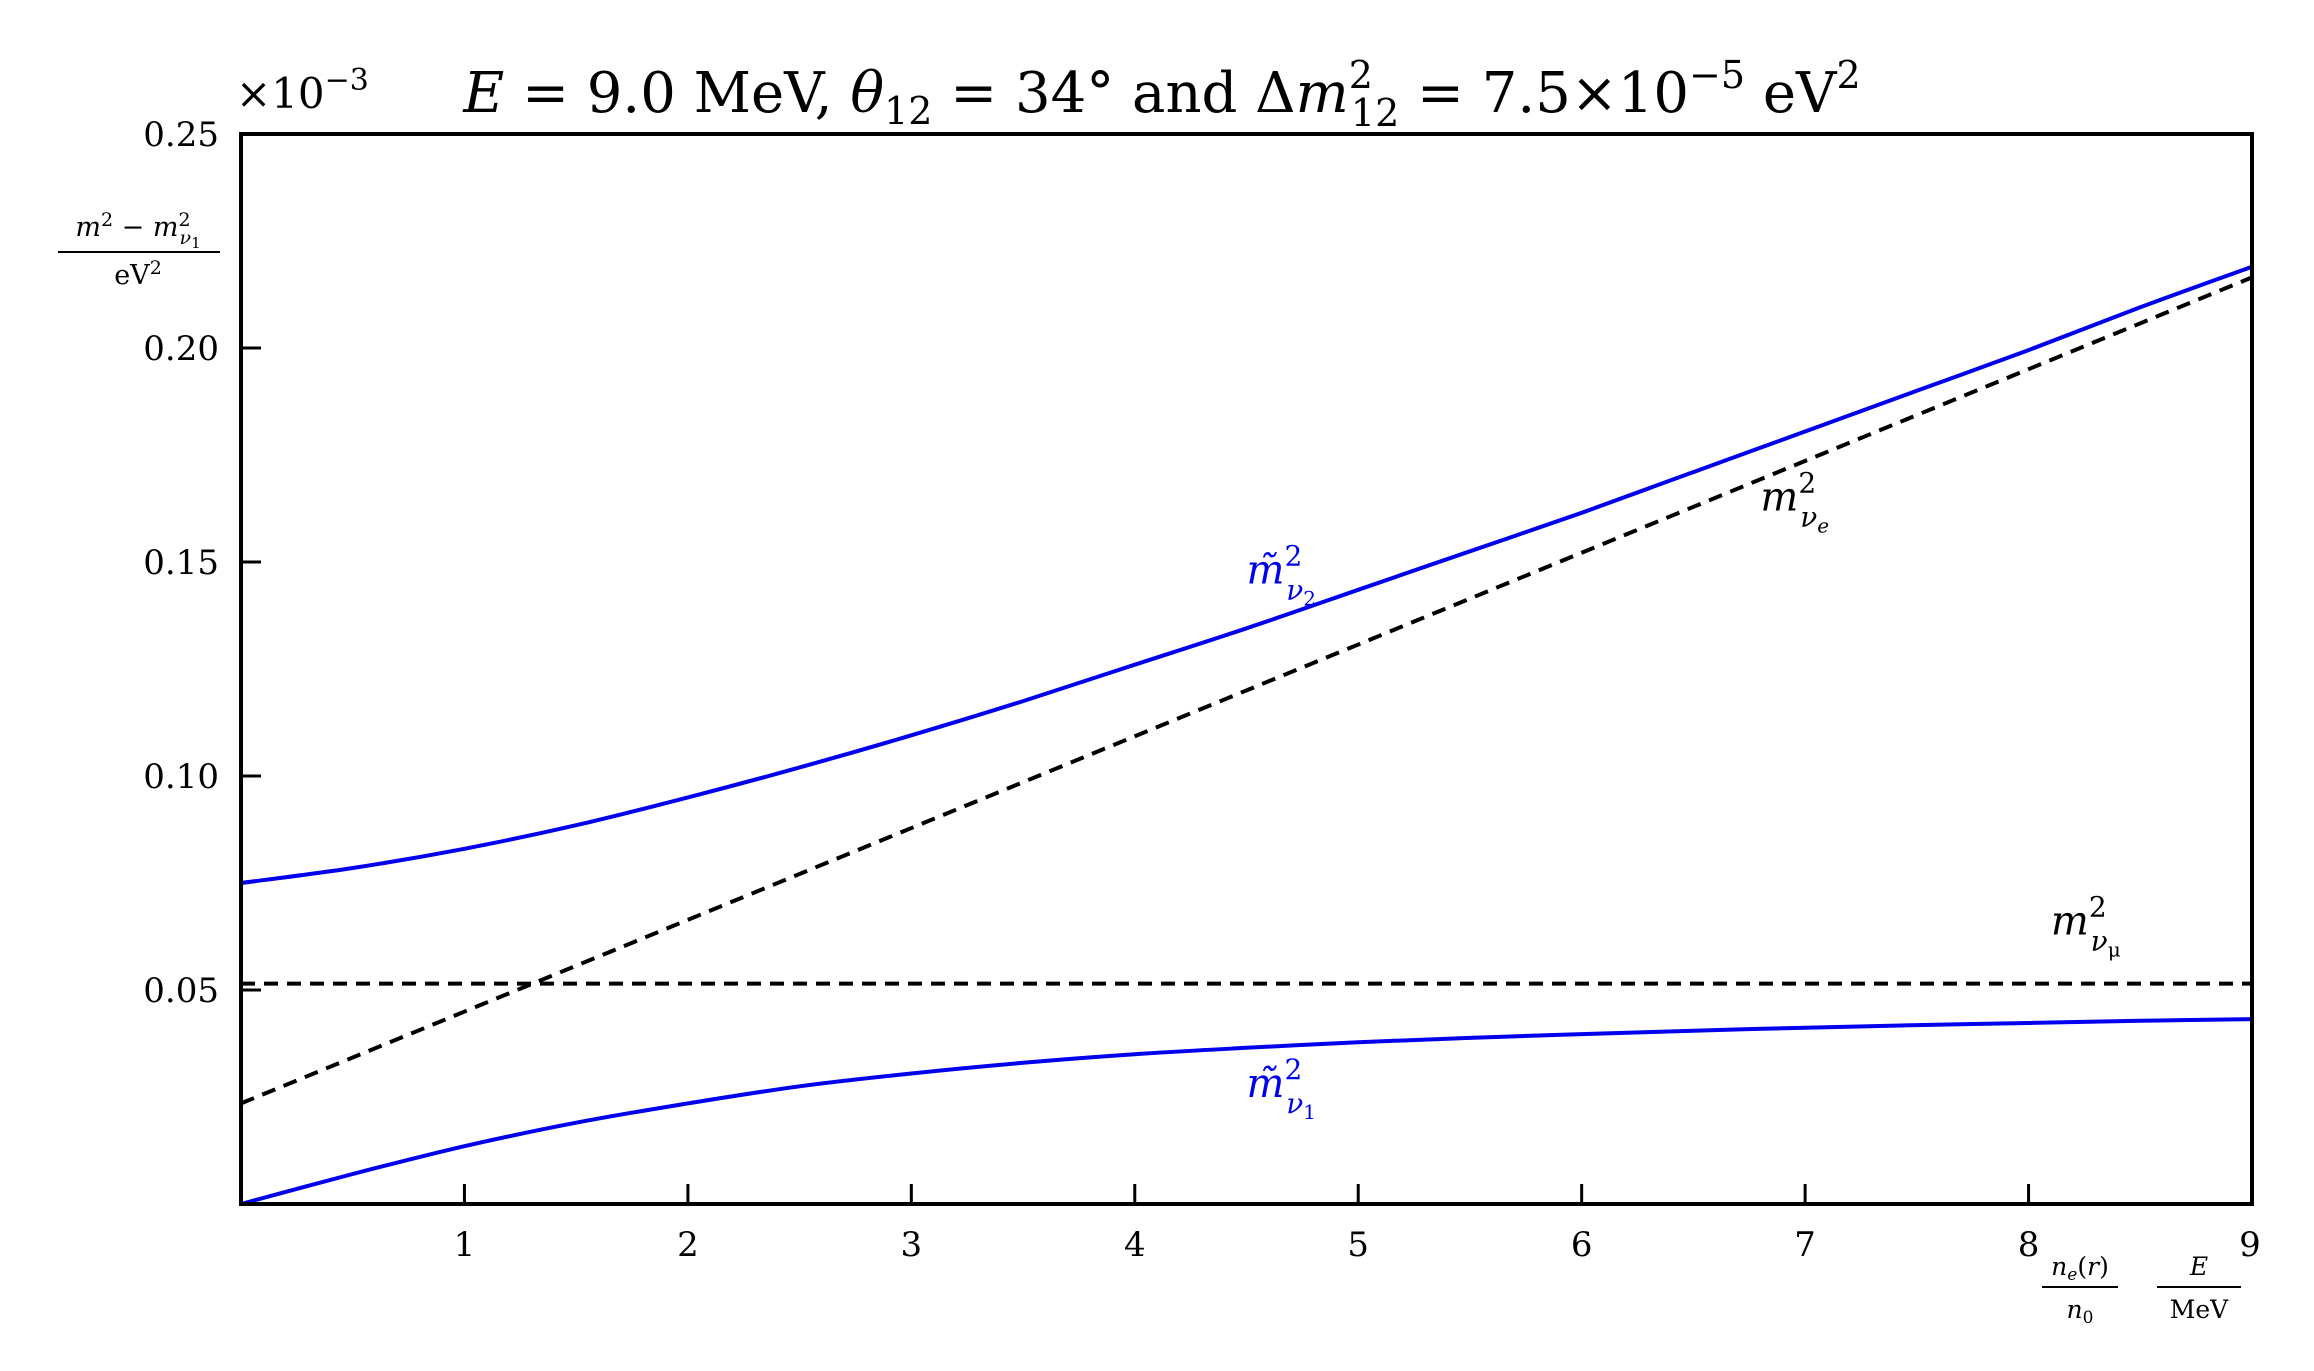  What do you see at coordinates (1246, 1111) in the screenshot?
I see `series-m2-nu1-tilde` at bounding box center [1246, 1111].